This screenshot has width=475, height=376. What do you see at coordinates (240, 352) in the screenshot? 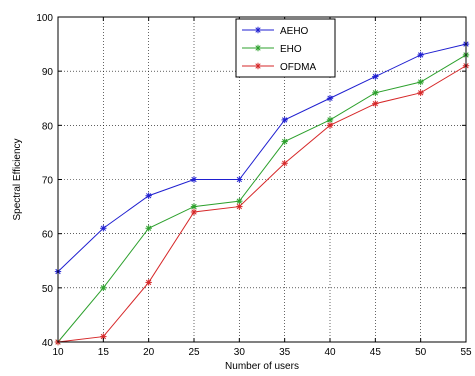
I see `x-tick-label: 30` at bounding box center [240, 352].